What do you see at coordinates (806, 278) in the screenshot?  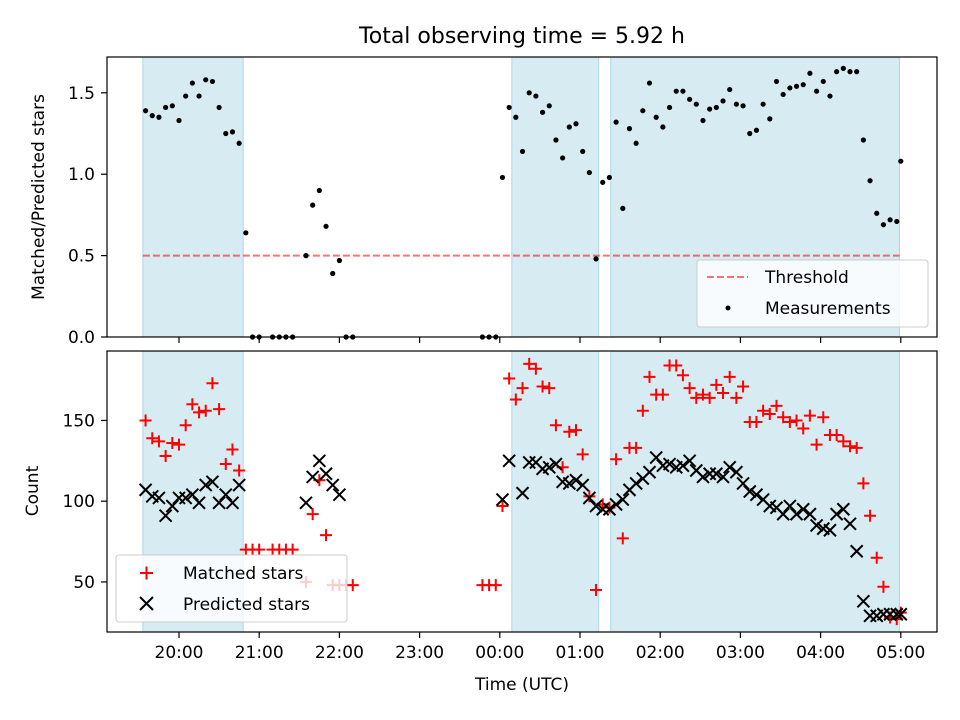 I see `threshold-legend-label: Threshold` at bounding box center [806, 278].